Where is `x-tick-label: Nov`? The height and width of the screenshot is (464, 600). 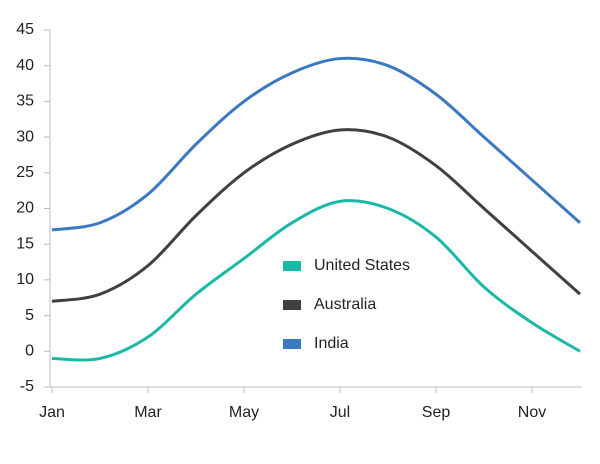
x-tick-label: Nov is located at coordinates (532, 412).